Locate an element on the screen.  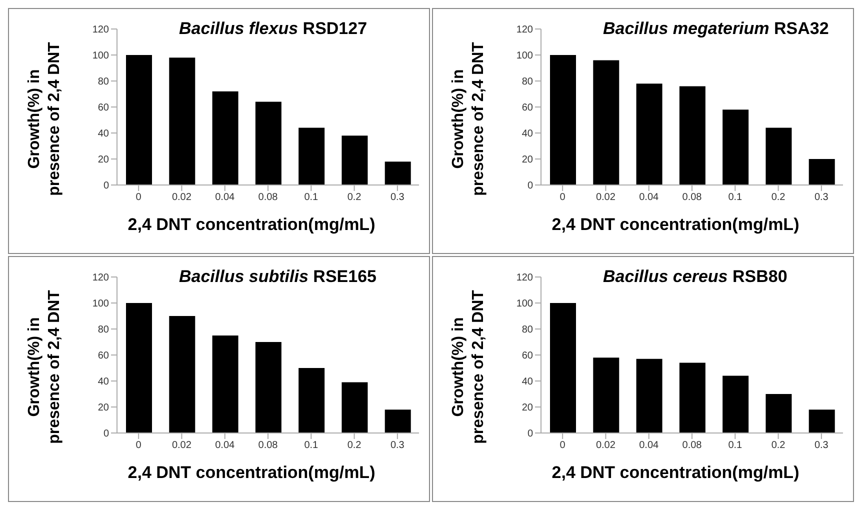
chart-title: Bacillus subtilis RSE165 is located at coordinates (277, 276).